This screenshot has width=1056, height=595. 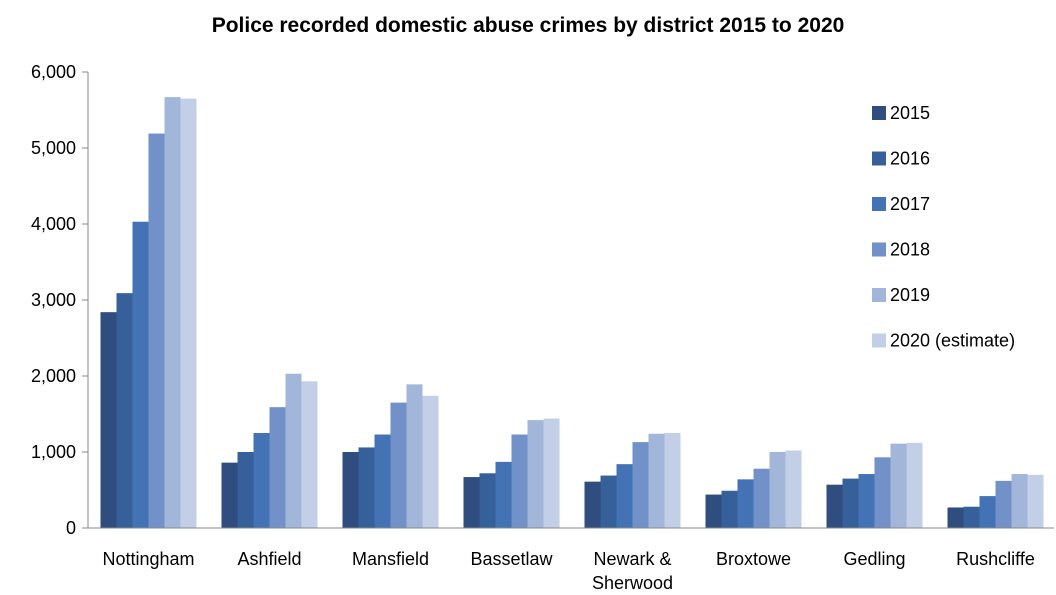 I want to click on bar-2020-broxtowe, so click(x=793, y=489).